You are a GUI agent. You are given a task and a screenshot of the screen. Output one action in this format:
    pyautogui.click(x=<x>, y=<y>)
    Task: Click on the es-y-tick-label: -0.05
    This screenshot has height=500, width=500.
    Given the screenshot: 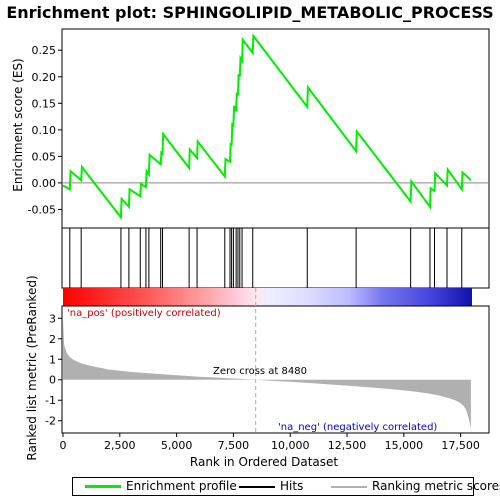 What is the action you would take?
    pyautogui.click(x=42, y=209)
    